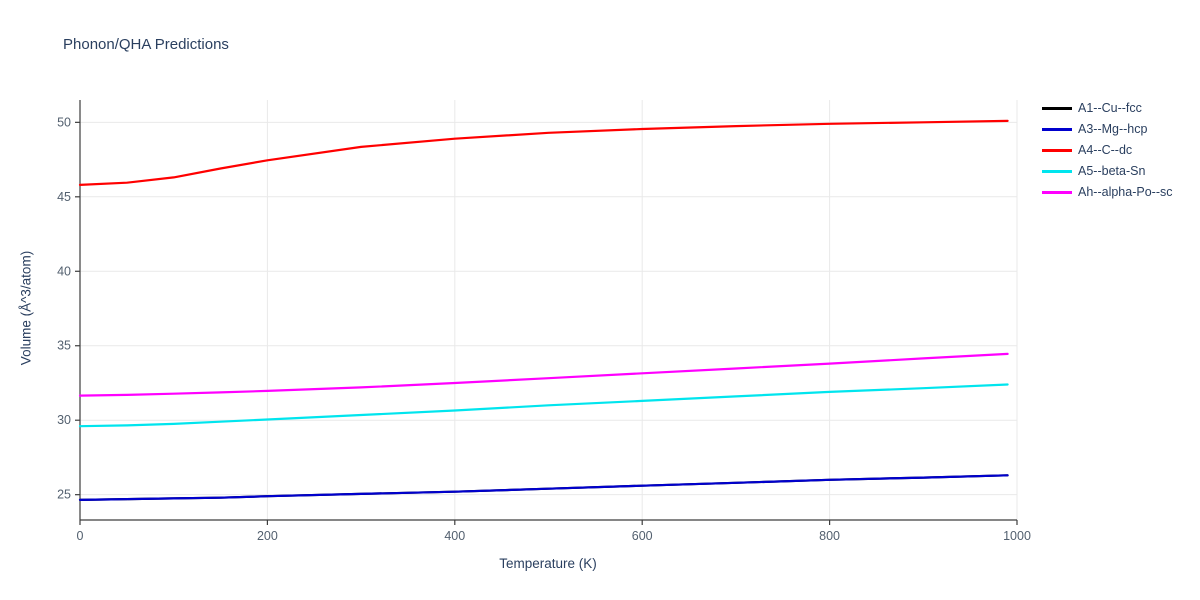 The image size is (1200, 600). I want to click on legend-label: A4--C--dc, so click(1105, 150).